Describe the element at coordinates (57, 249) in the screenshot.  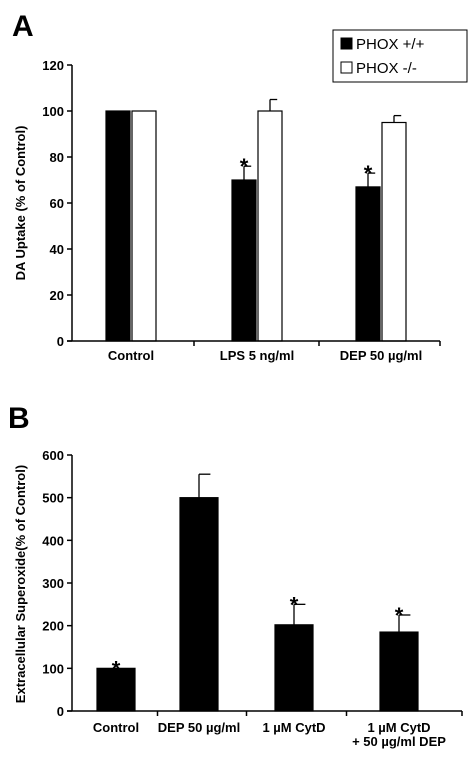
I see `y-tick-label: 40` at that location.